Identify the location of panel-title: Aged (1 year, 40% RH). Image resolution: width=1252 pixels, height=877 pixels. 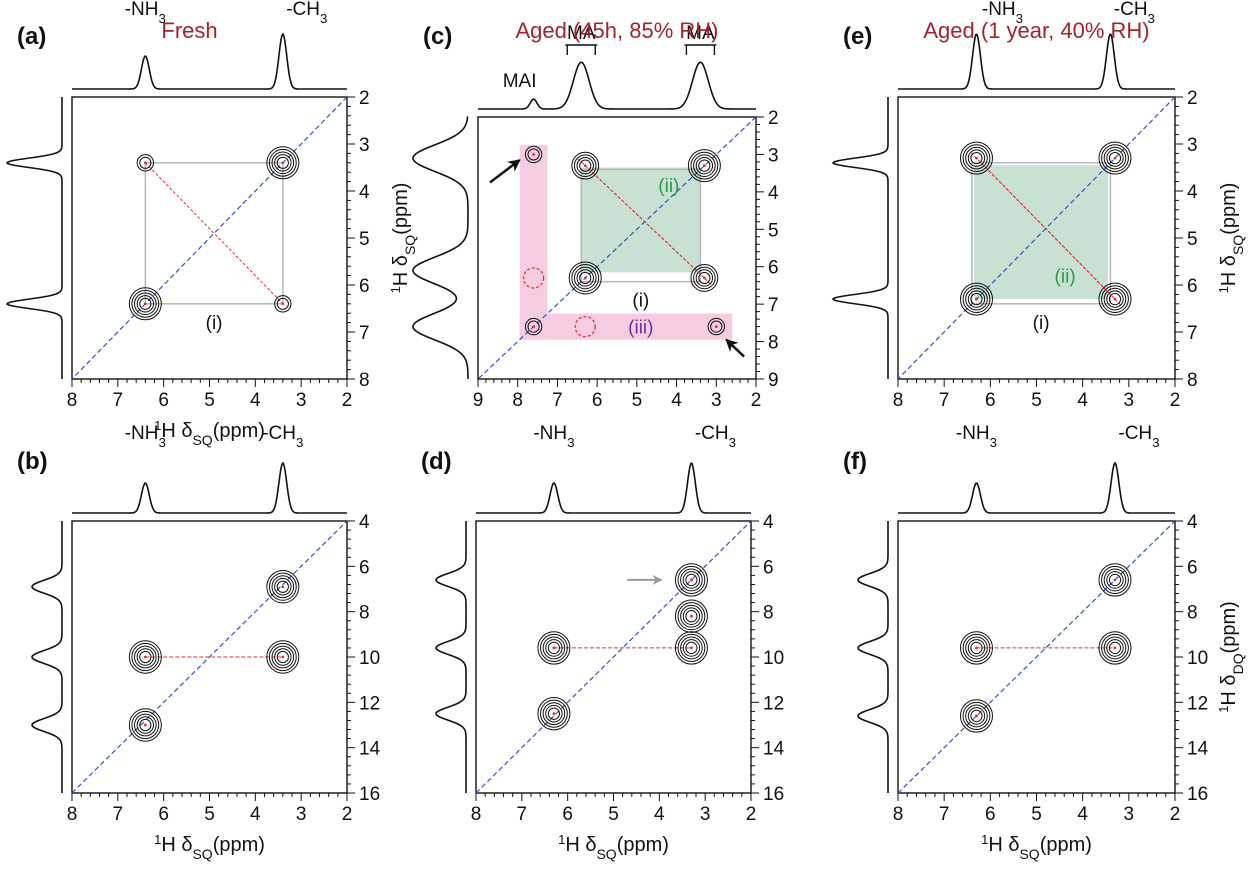
(1036, 30).